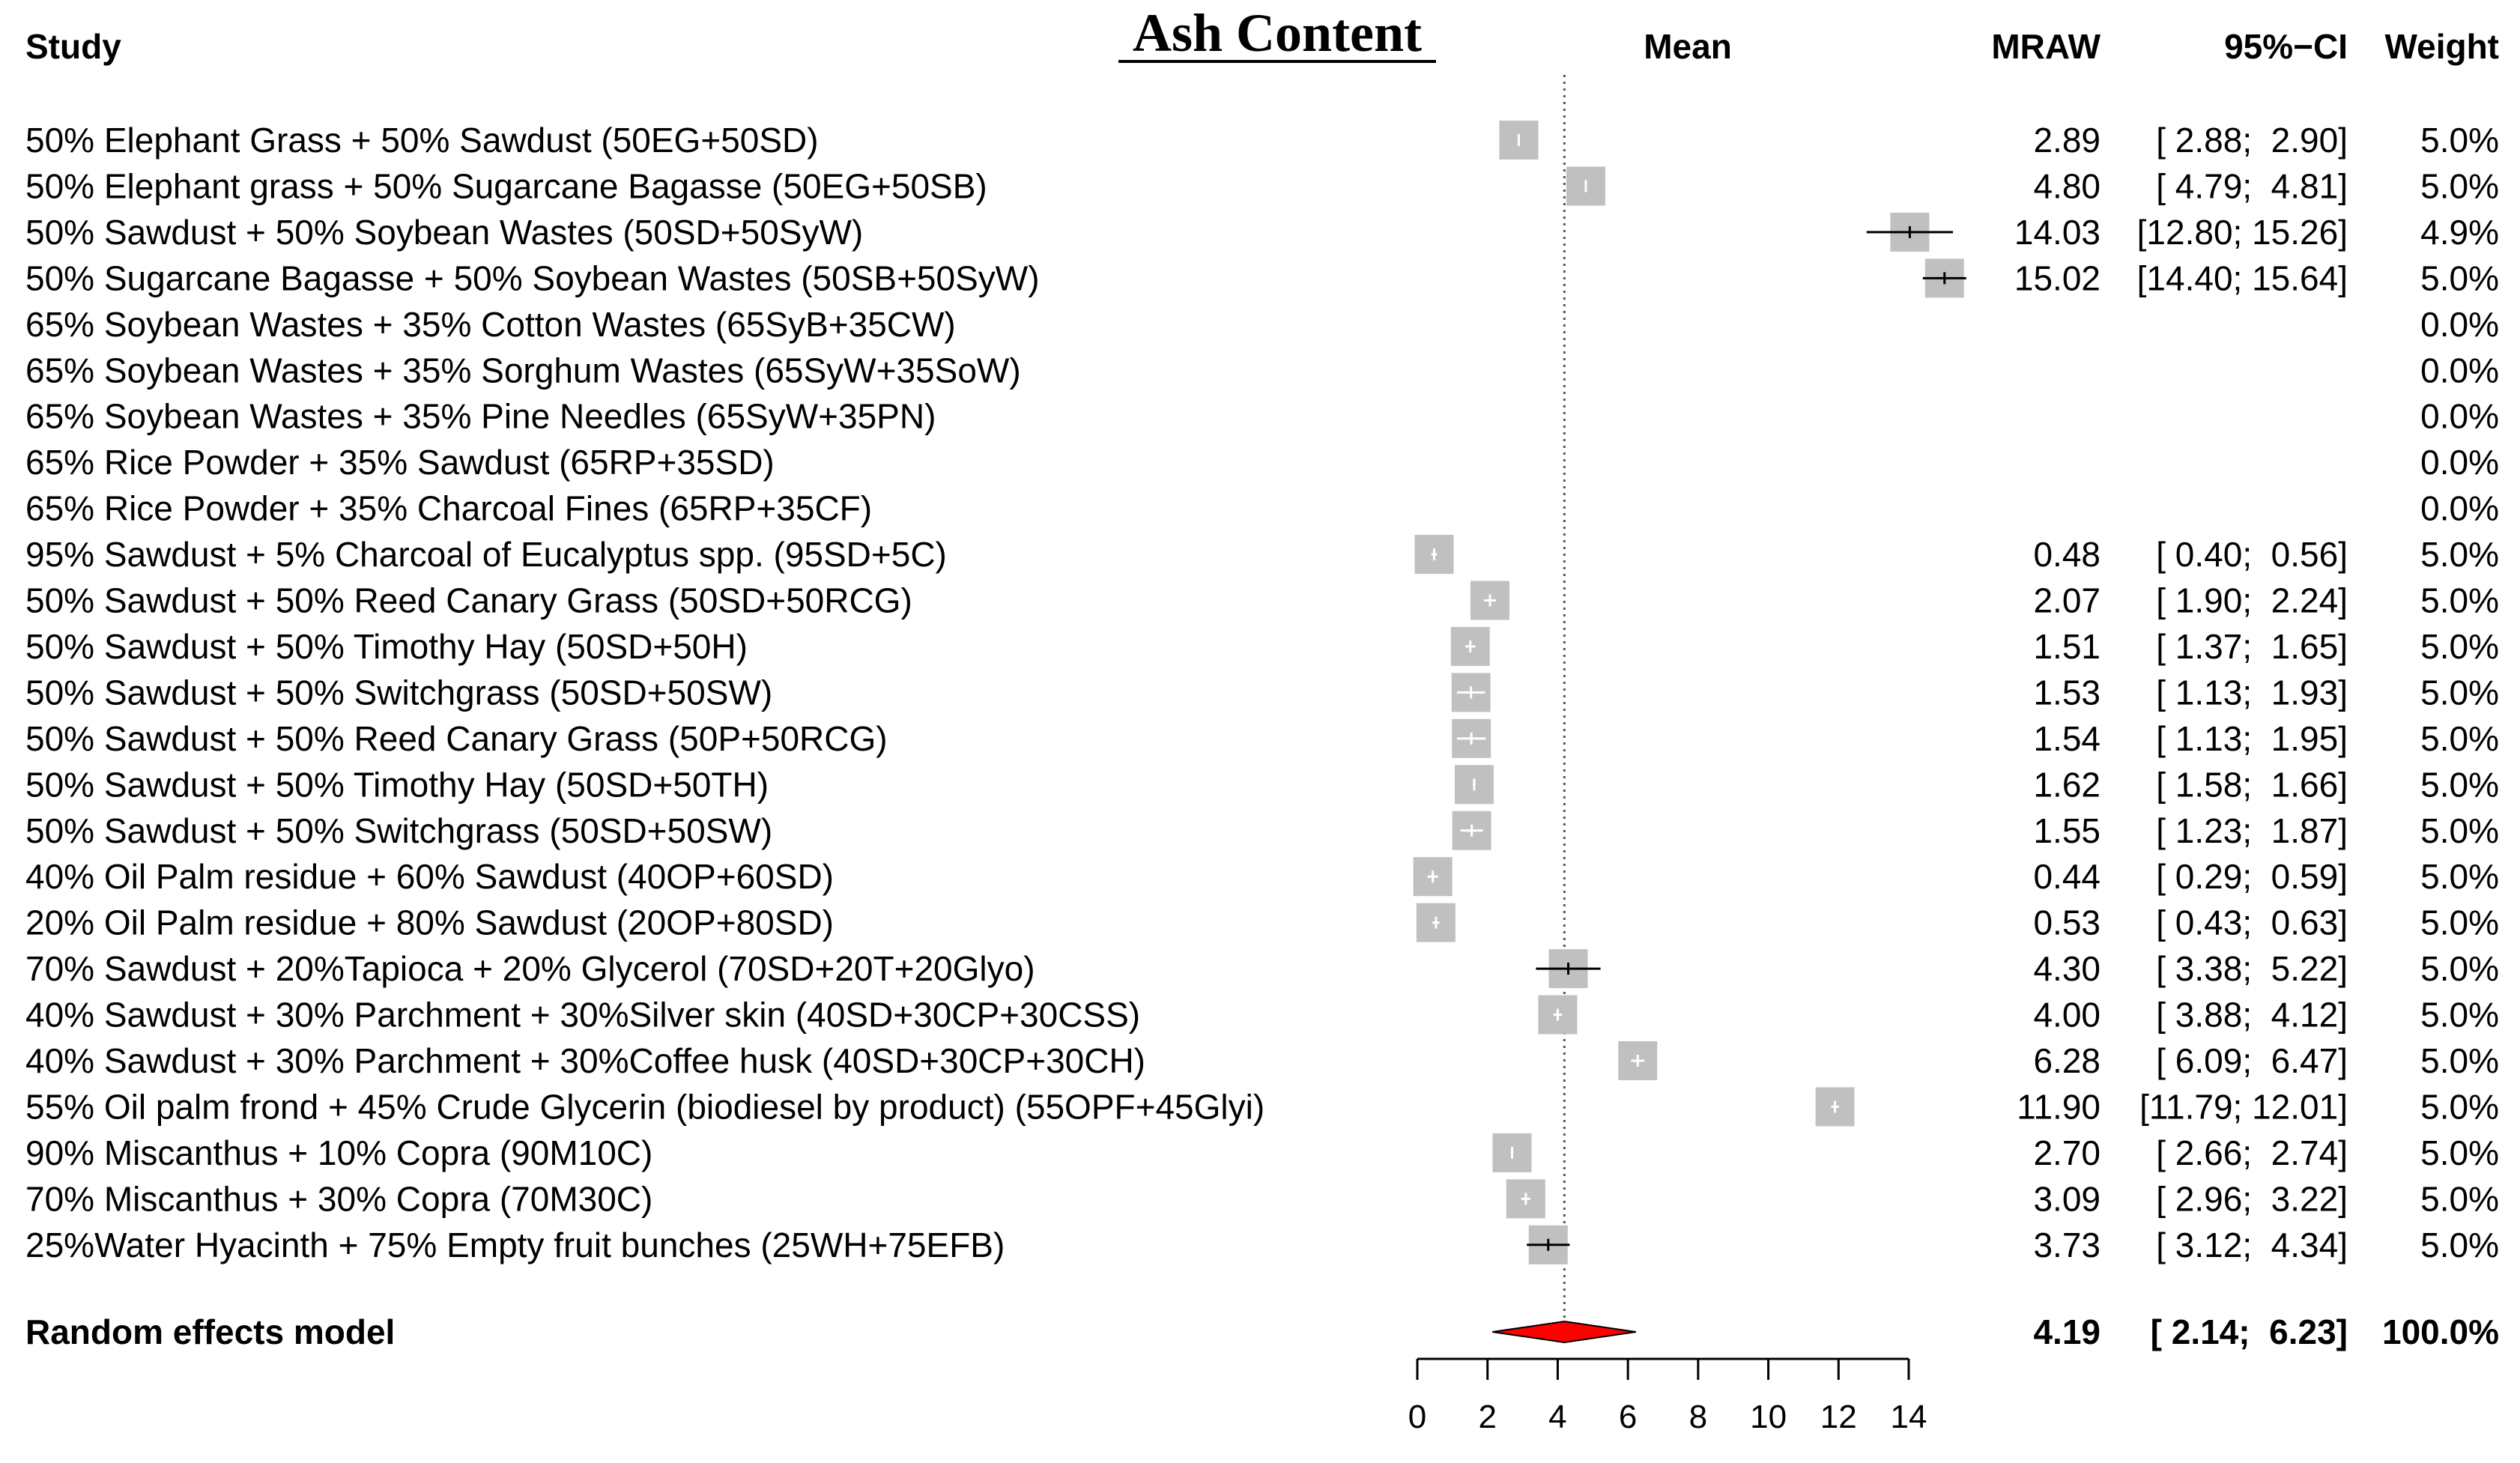  I want to click on x-tick-label: 6, so click(1628, 1417).